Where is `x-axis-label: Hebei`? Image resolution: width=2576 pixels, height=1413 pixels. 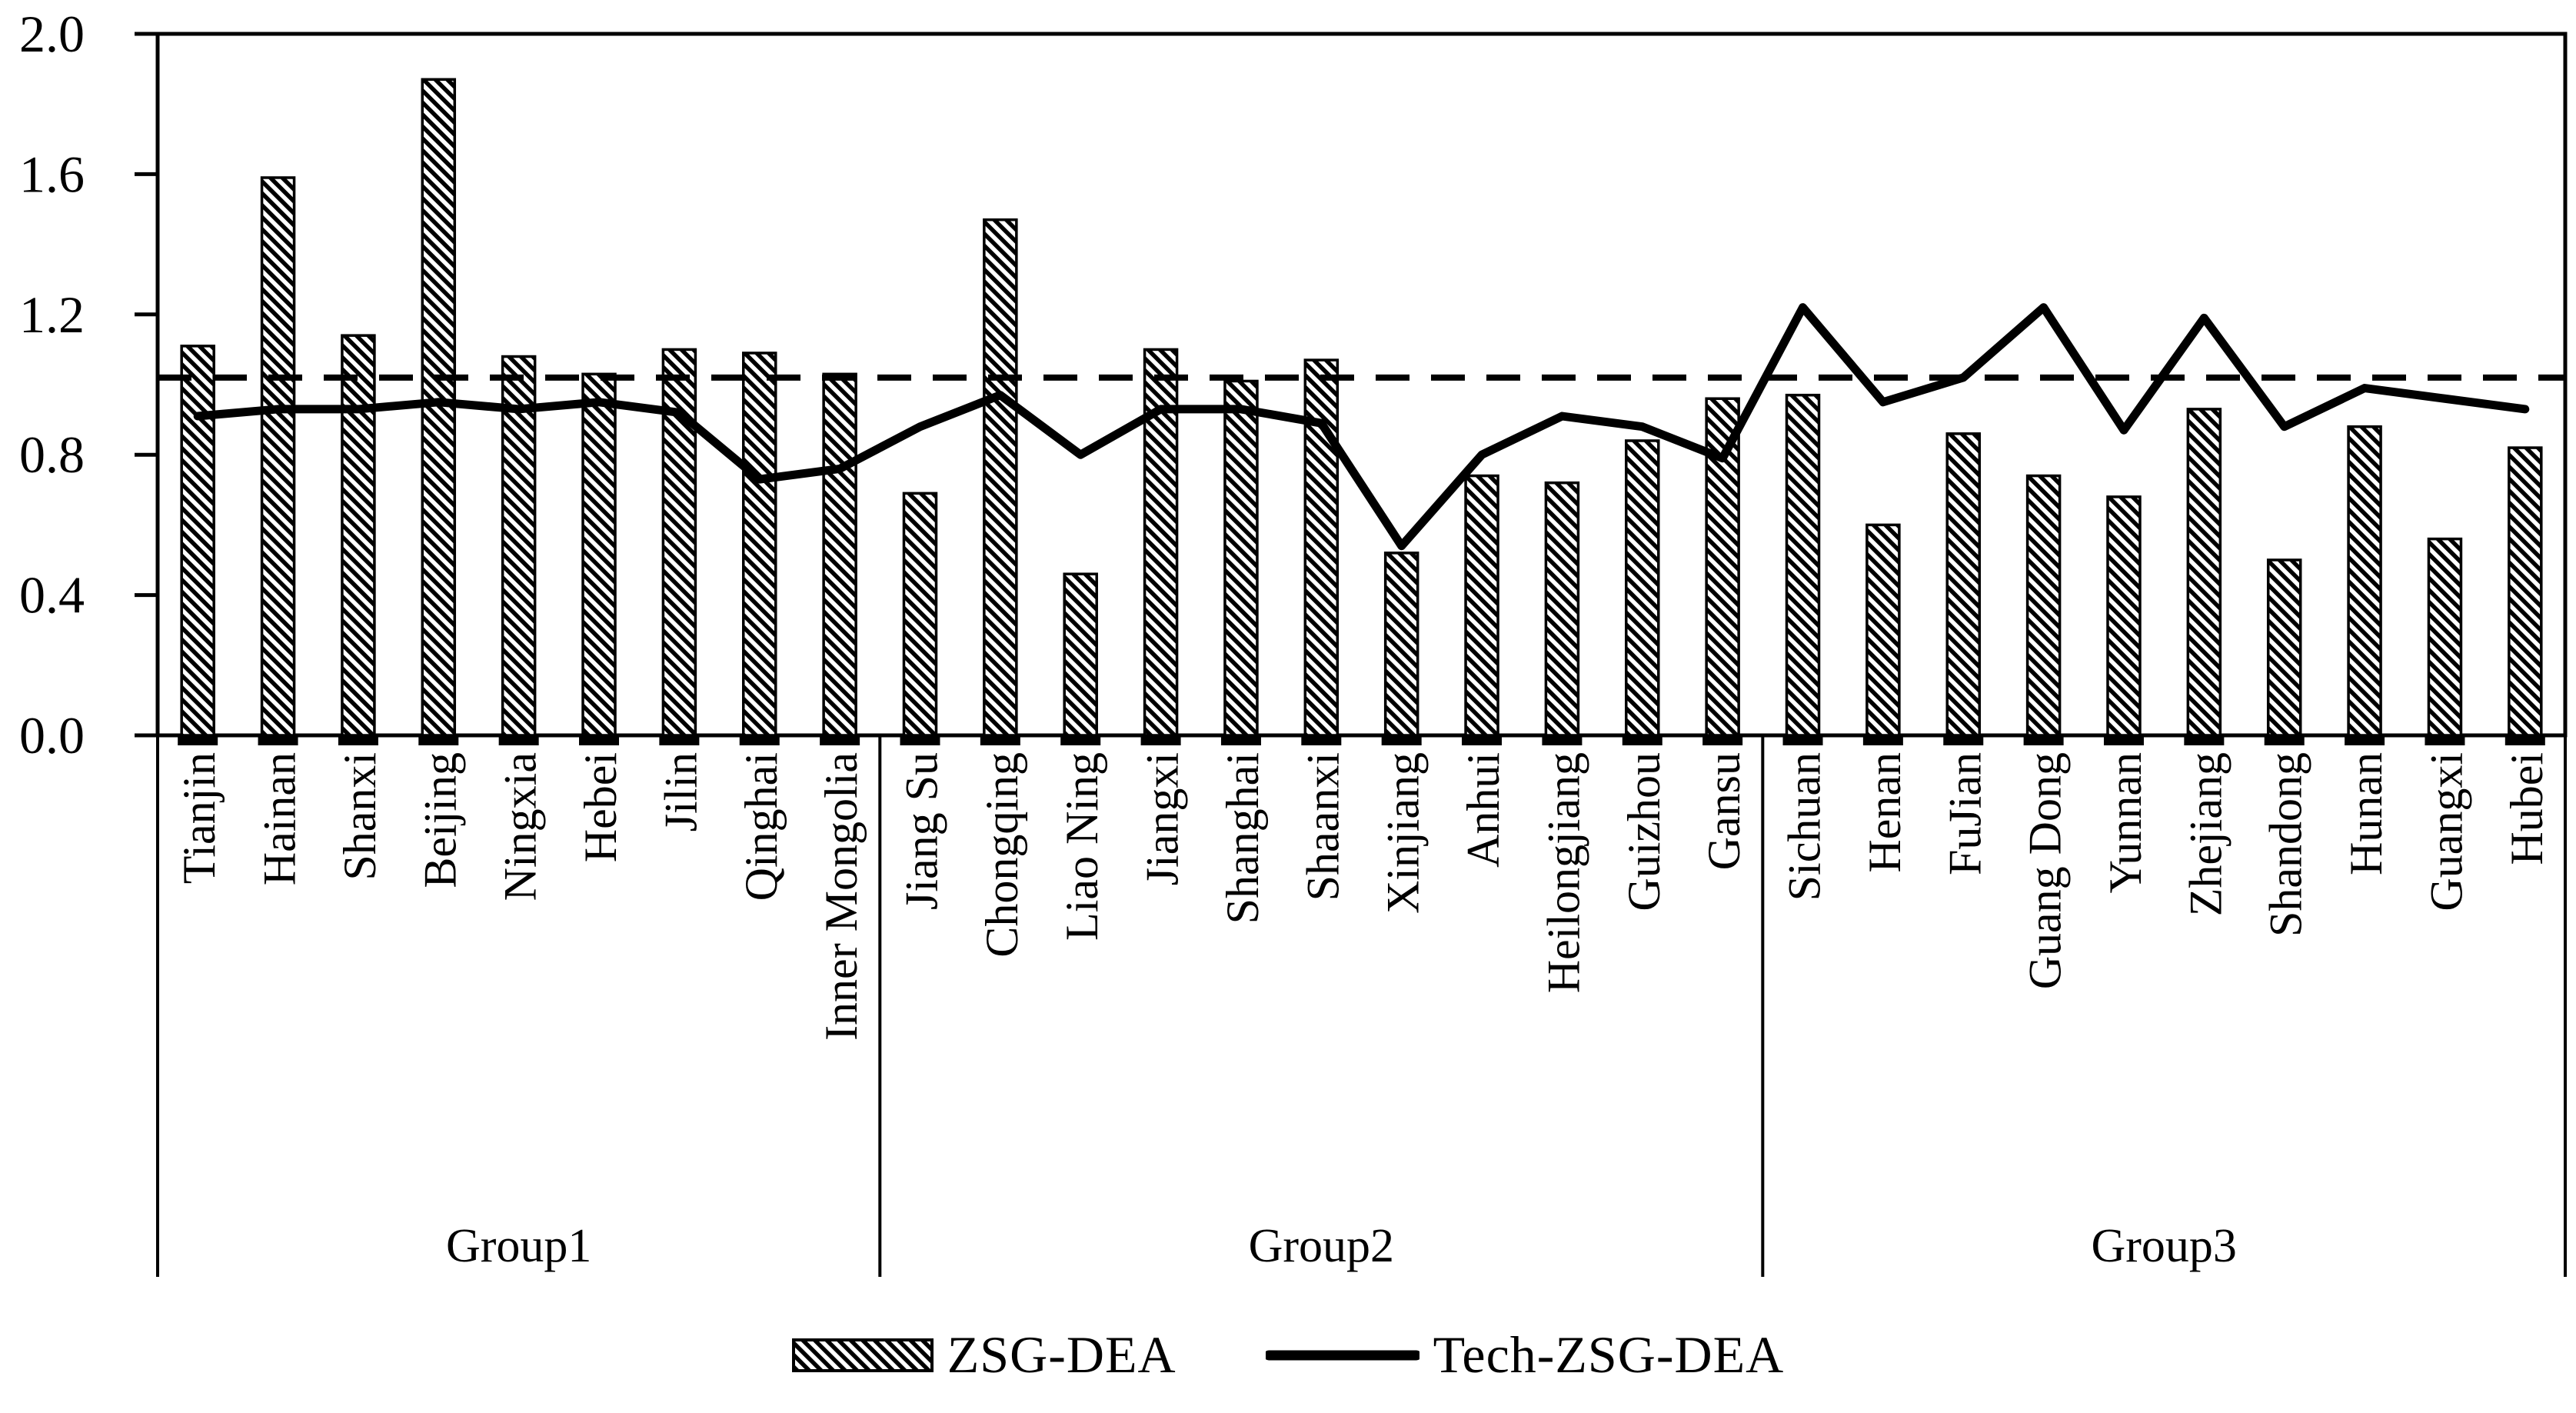 x-axis-label: Hebei is located at coordinates (600, 807).